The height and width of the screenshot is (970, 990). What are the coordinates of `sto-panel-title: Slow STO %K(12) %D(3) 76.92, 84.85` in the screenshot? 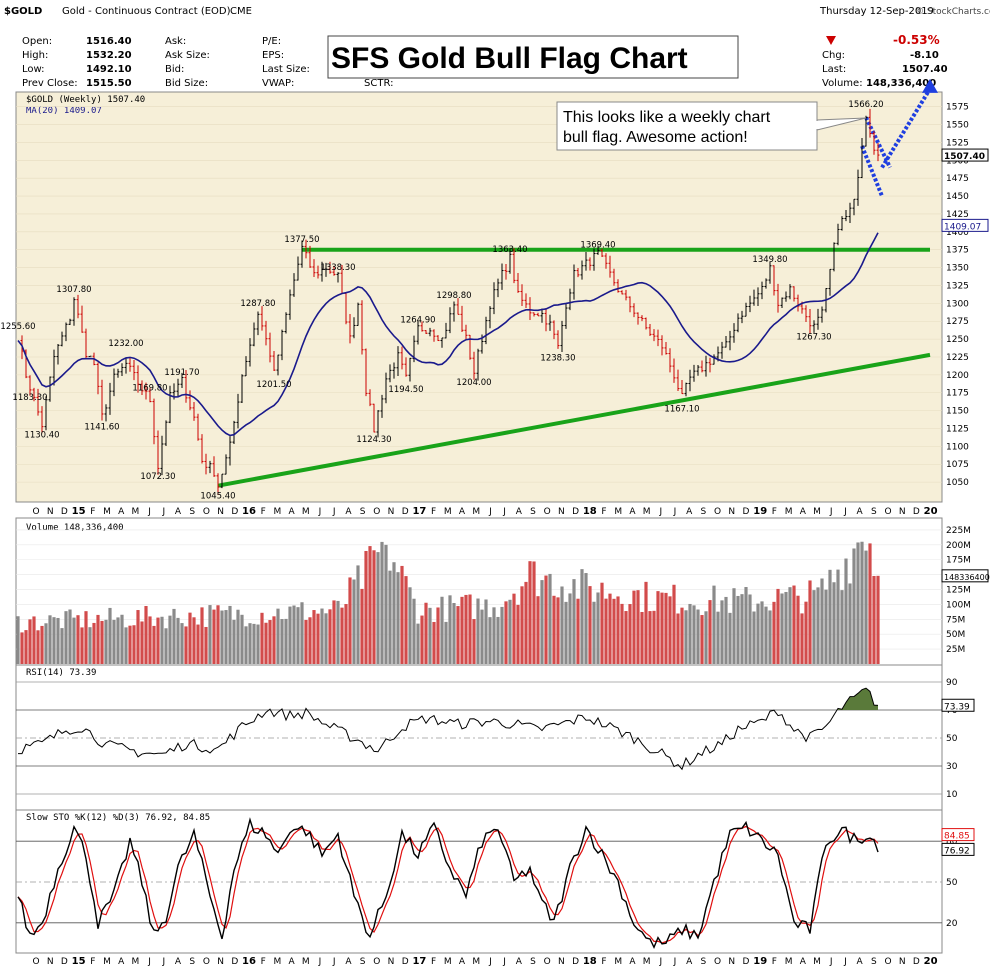 It's located at (118, 818).